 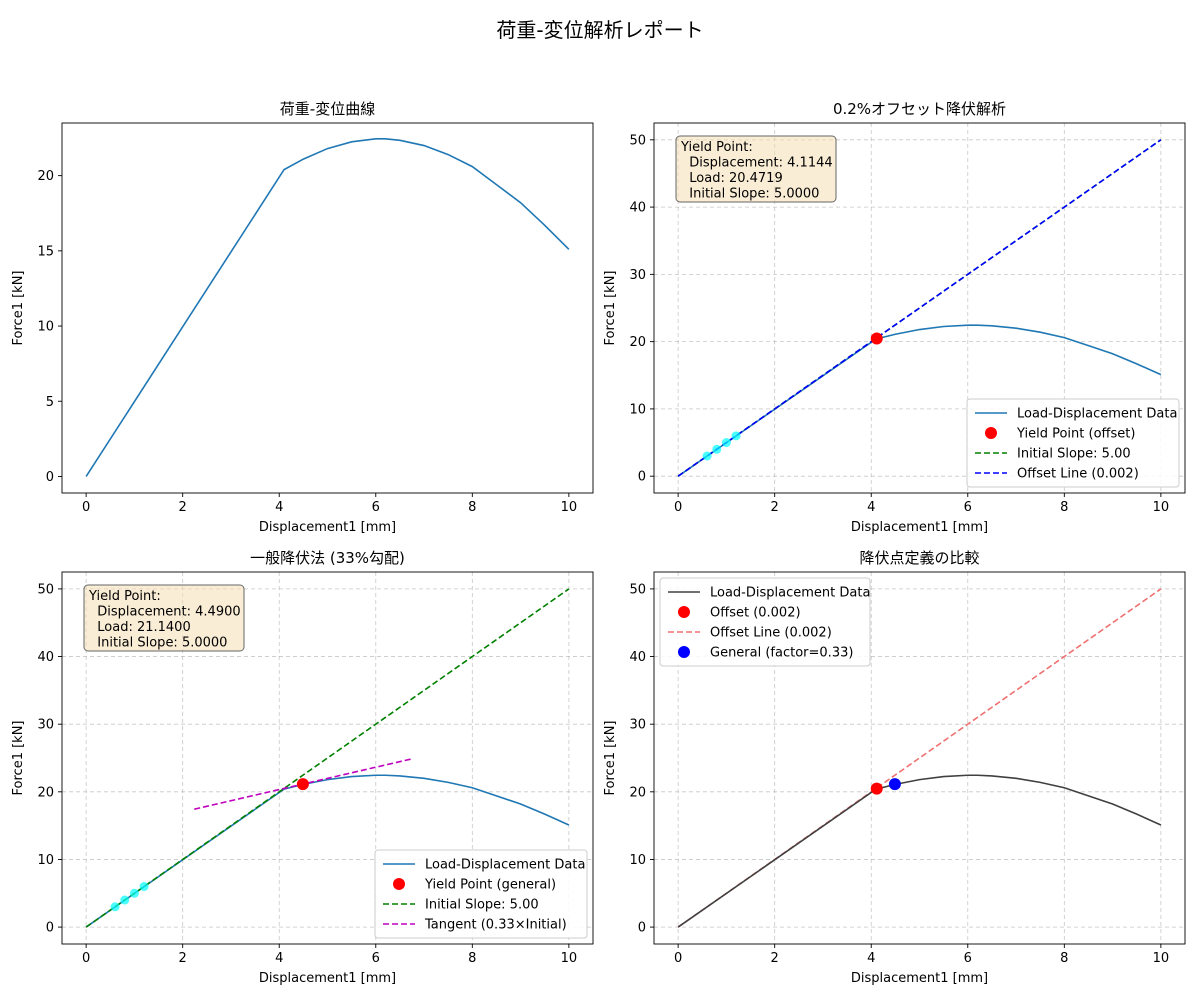 I want to click on subplot-title: 0.2%オフセット降伏解析, so click(x=919, y=109).